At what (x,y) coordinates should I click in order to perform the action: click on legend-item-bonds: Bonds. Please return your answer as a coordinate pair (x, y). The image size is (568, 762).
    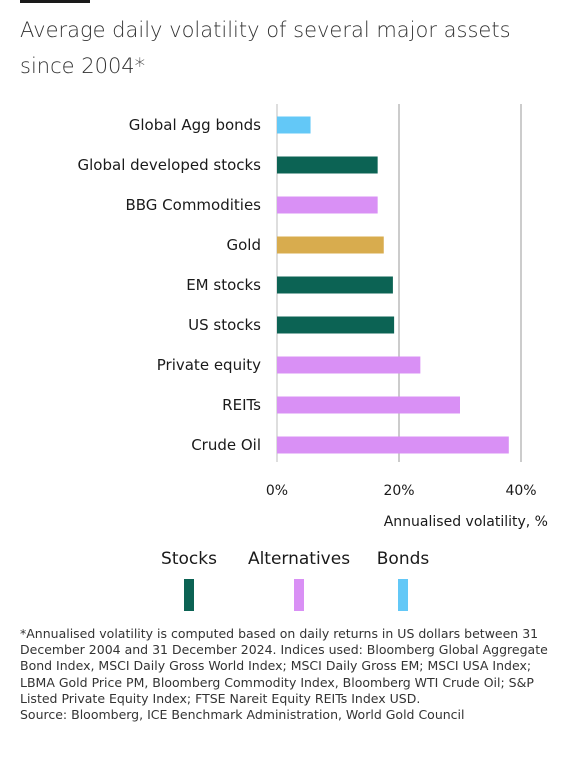
    Looking at the image, I should click on (403, 580).